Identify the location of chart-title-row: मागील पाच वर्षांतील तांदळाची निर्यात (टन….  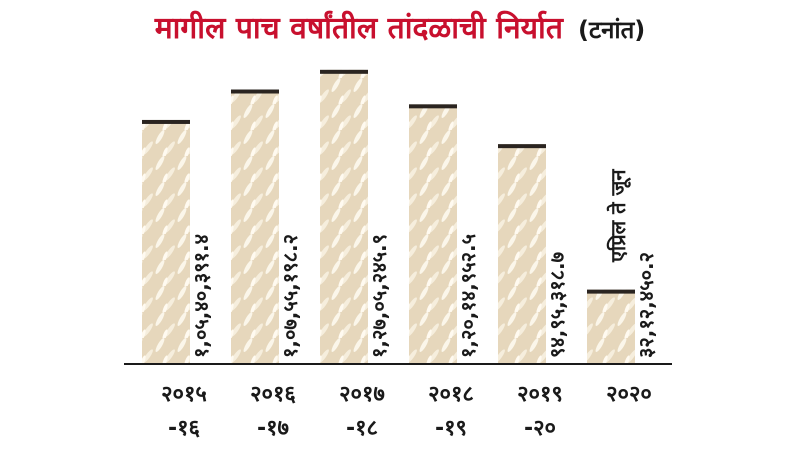
(400, 26).